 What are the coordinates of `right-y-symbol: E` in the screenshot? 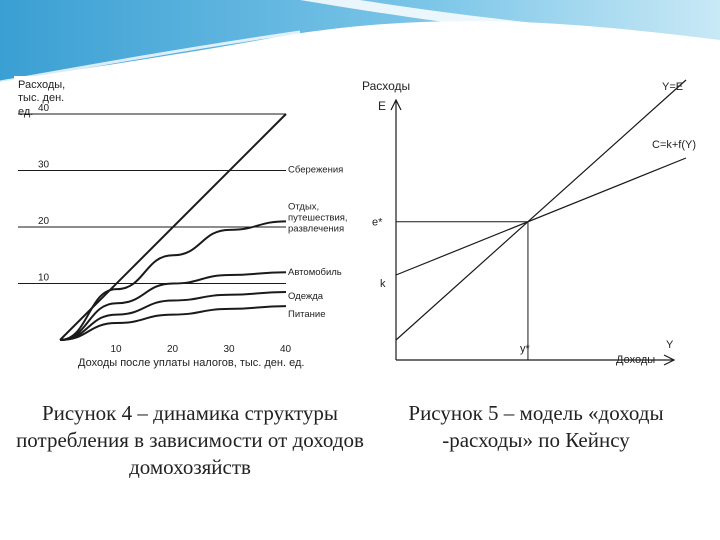 It's located at (382, 106).